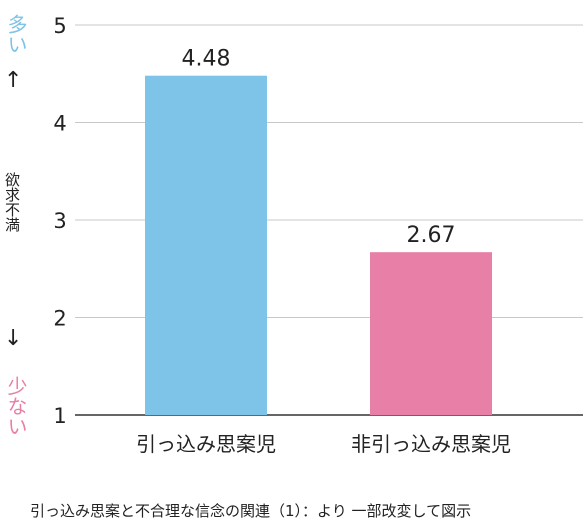 Image resolution: width=586 pixels, height=526 pixels. Describe the element at coordinates (59, 124) in the screenshot. I see `y-tick-label: 4` at that location.